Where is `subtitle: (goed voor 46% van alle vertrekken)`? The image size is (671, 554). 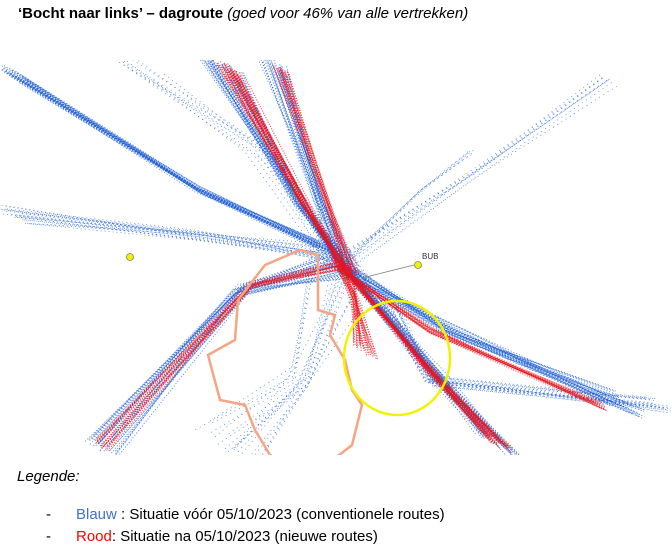
subtitle: (goed voor 46% van alle vertrekken) is located at coordinates (348, 13).